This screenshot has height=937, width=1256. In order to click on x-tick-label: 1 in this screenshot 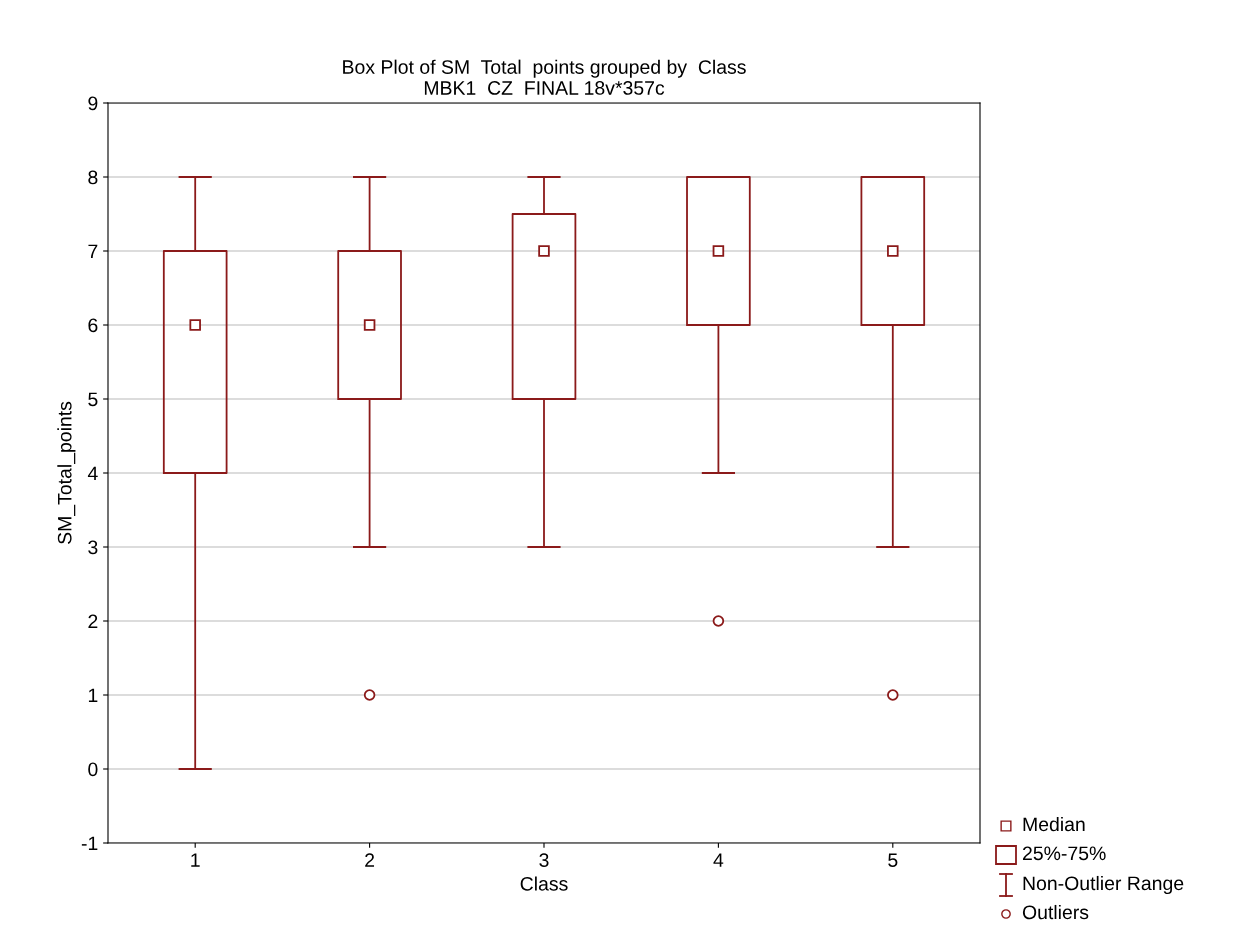, I will do `click(195, 860)`.